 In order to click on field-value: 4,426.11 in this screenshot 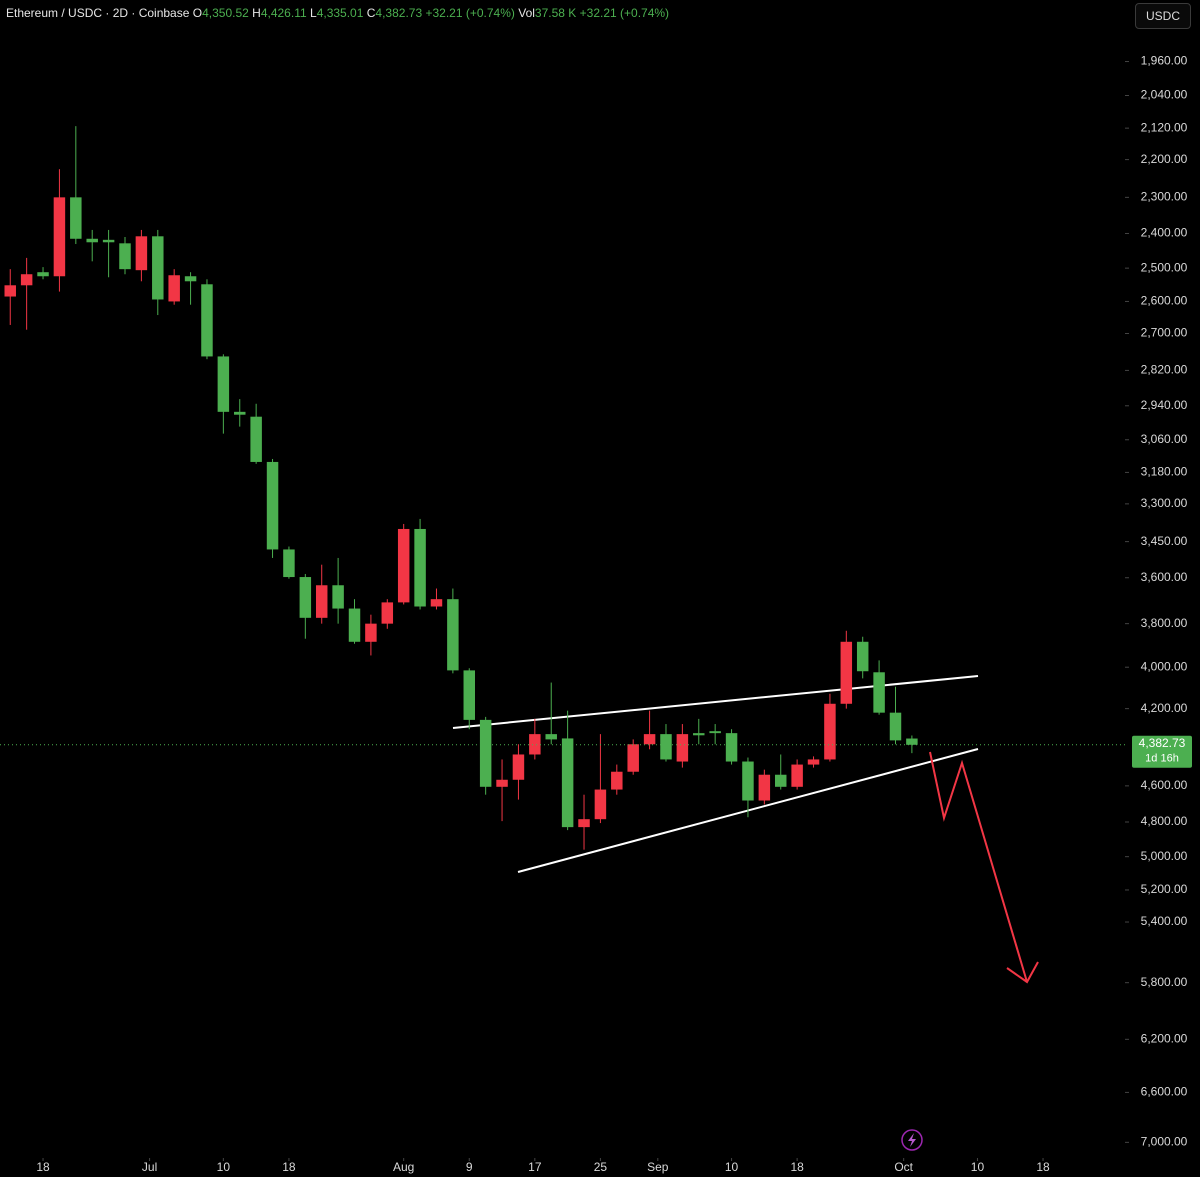, I will do `click(283, 13)`.